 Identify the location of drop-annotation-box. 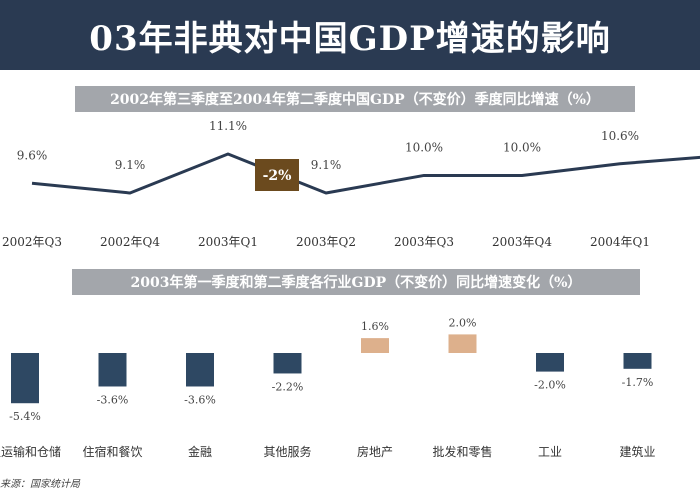
(277, 175).